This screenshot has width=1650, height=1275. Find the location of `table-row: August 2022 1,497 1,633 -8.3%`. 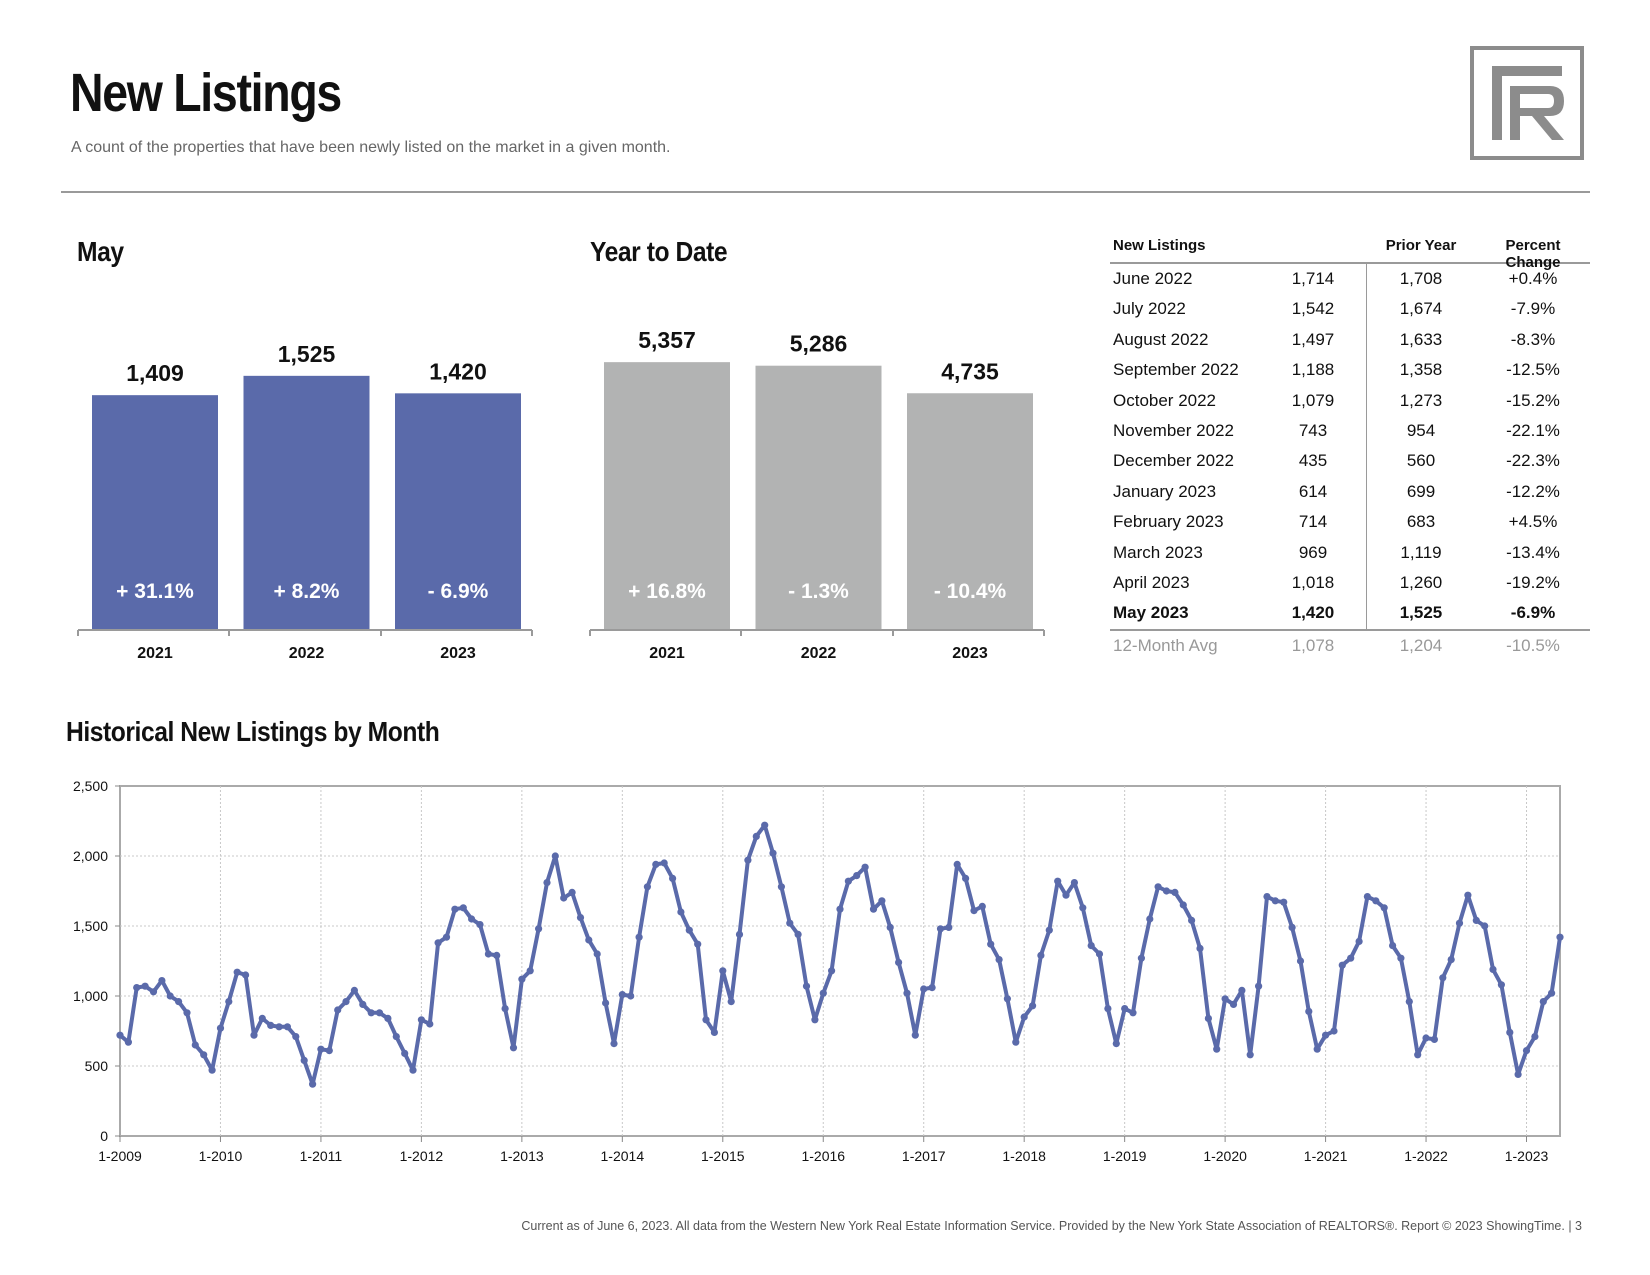

table-row: August 2022 1,497 1,633 -8.3% is located at coordinates (1350, 340).